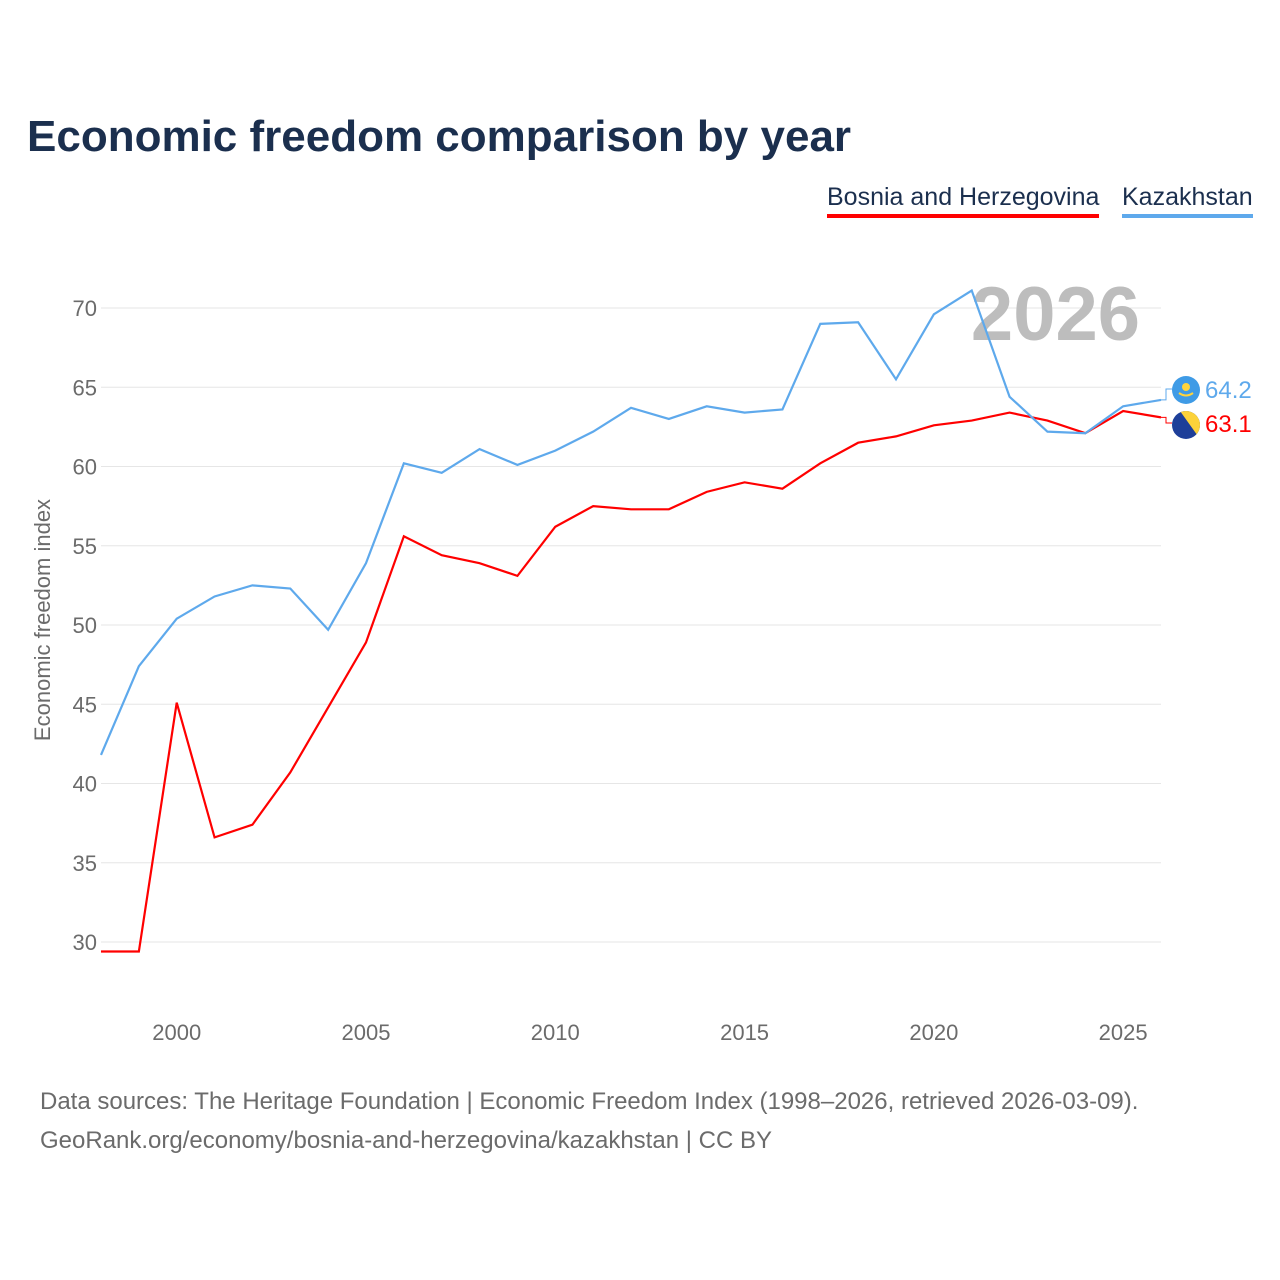 This screenshot has width=1280, height=1280. I want to click on x-tick-label: 2015, so click(744, 1032).